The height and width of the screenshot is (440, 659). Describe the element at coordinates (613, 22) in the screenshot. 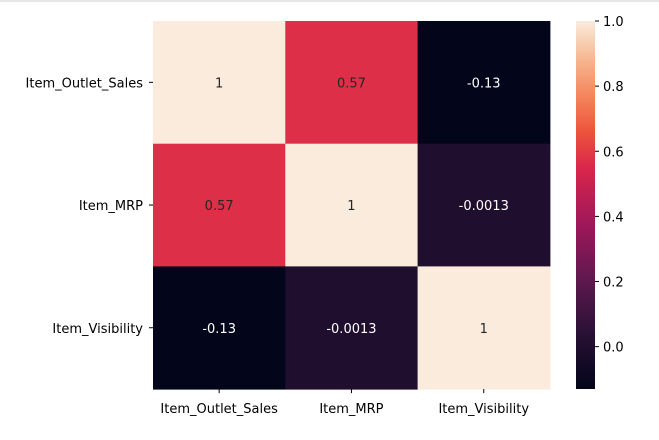

I see `colorbar-tick-label: 1.0` at that location.